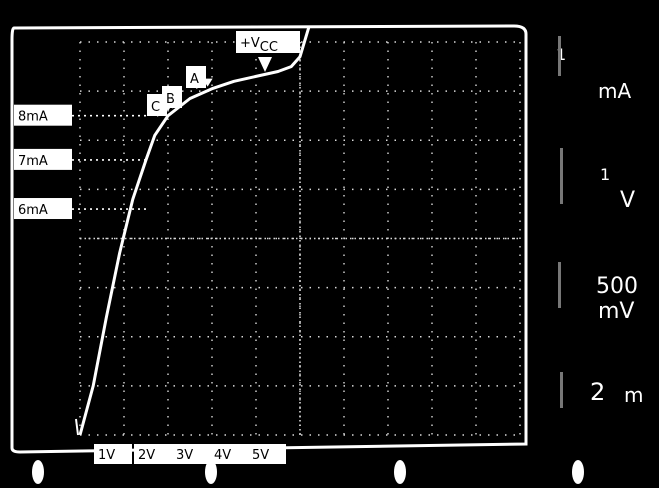 The height and width of the screenshot is (488, 659). I want to click on svg-text: 5V, so click(260, 455).